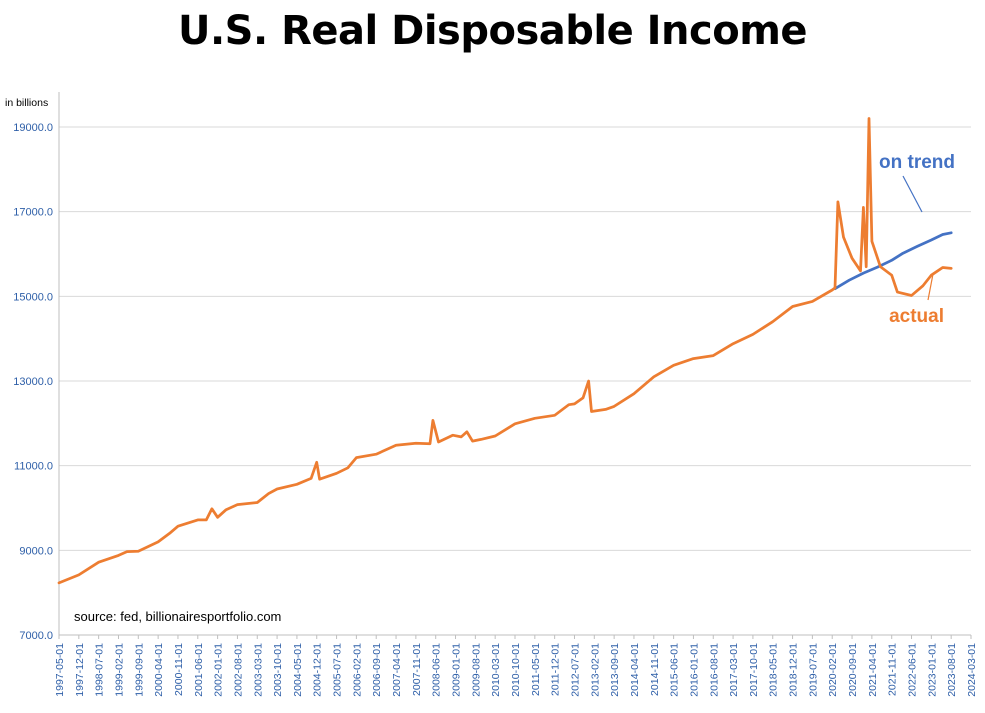 The width and height of the screenshot is (985, 713). Describe the element at coordinates (199, 670) in the screenshot. I see `x-tick-label: 2001-06-01` at that location.